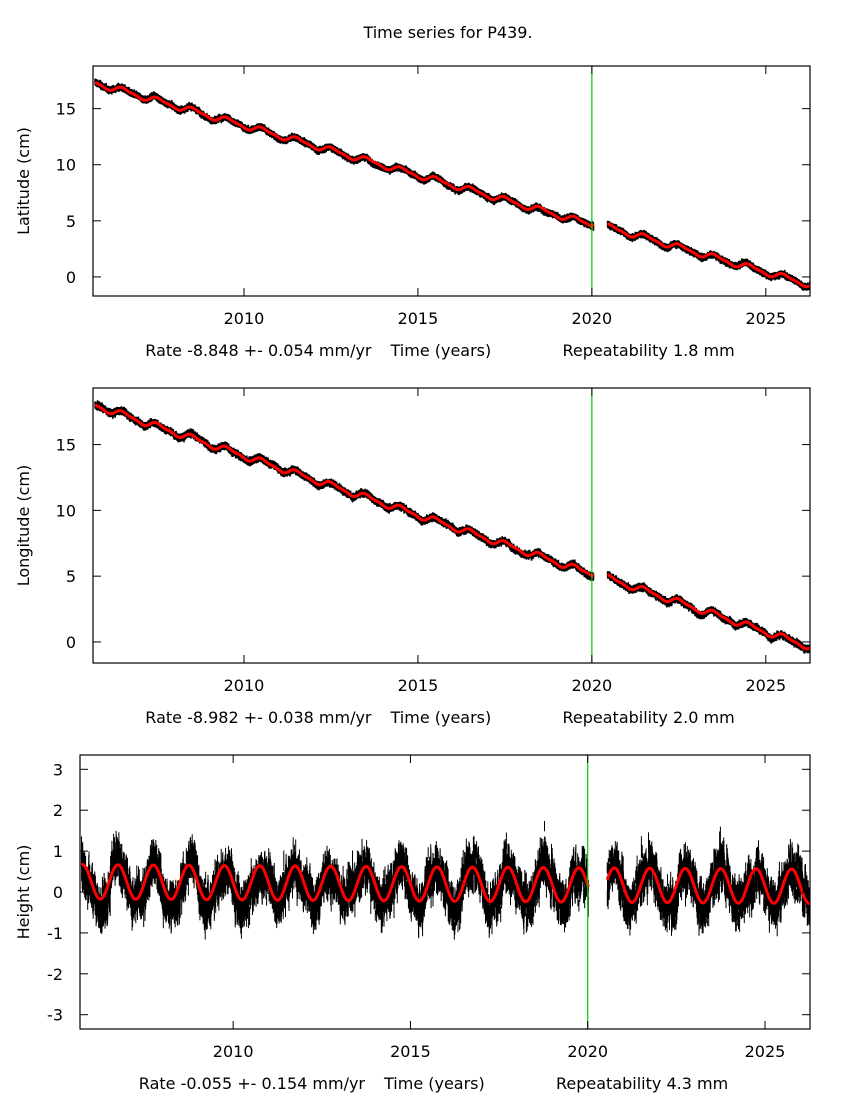 The height and width of the screenshot is (1100, 850). What do you see at coordinates (55, 1015) in the screenshot?
I see `y-tick-label: -3` at bounding box center [55, 1015].